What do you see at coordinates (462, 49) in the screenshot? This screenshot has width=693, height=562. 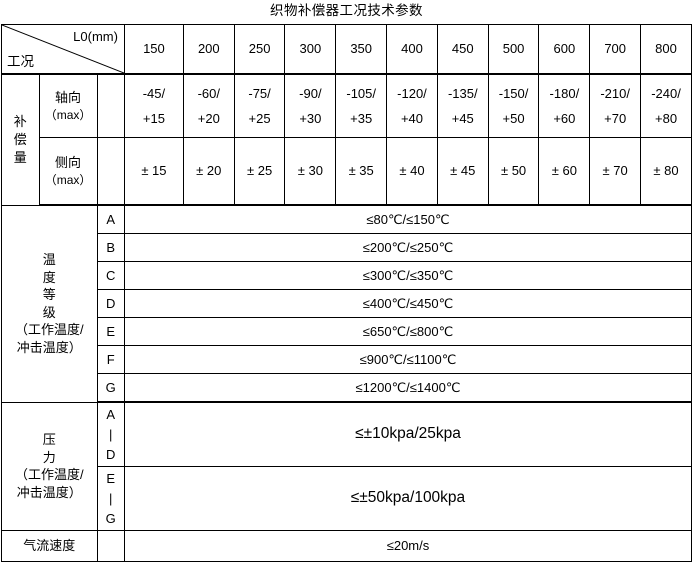 I see `header-size-450: 450` at bounding box center [462, 49].